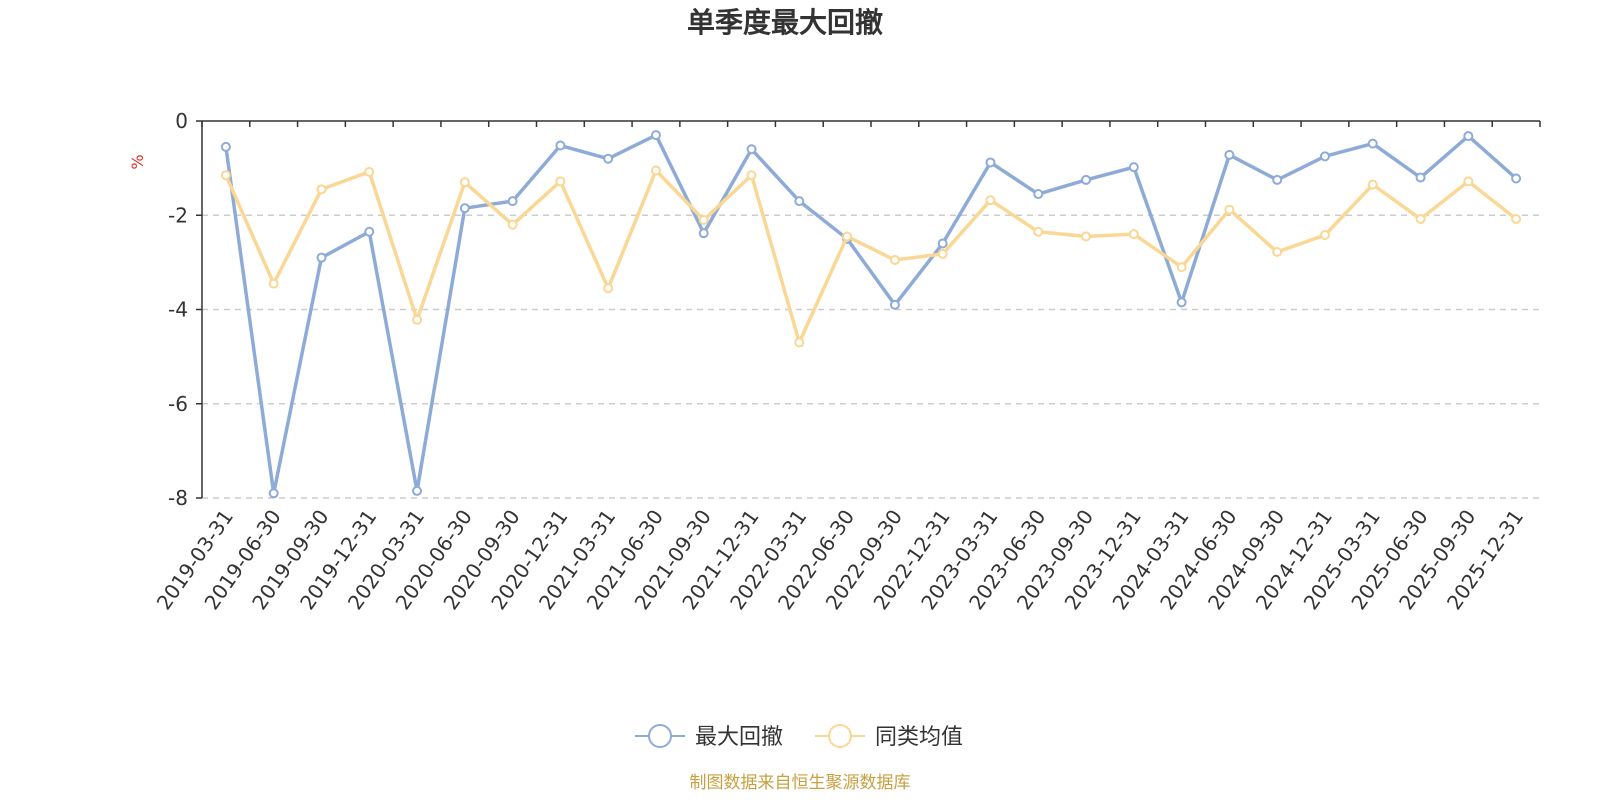 The height and width of the screenshot is (800, 1600). I want to click on legend-label-1: 同类均值, so click(919, 737).